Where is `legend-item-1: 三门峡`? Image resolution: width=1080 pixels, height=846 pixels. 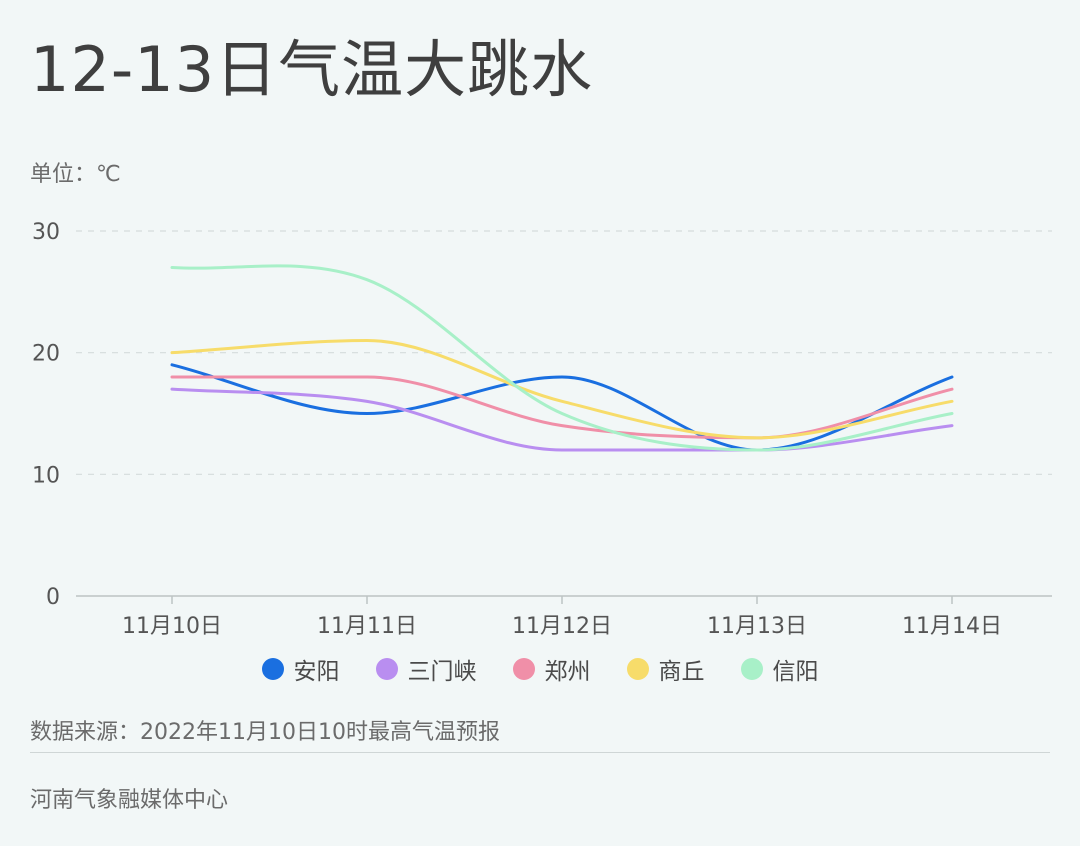 legend-item-1: 三门峡 is located at coordinates (426, 669).